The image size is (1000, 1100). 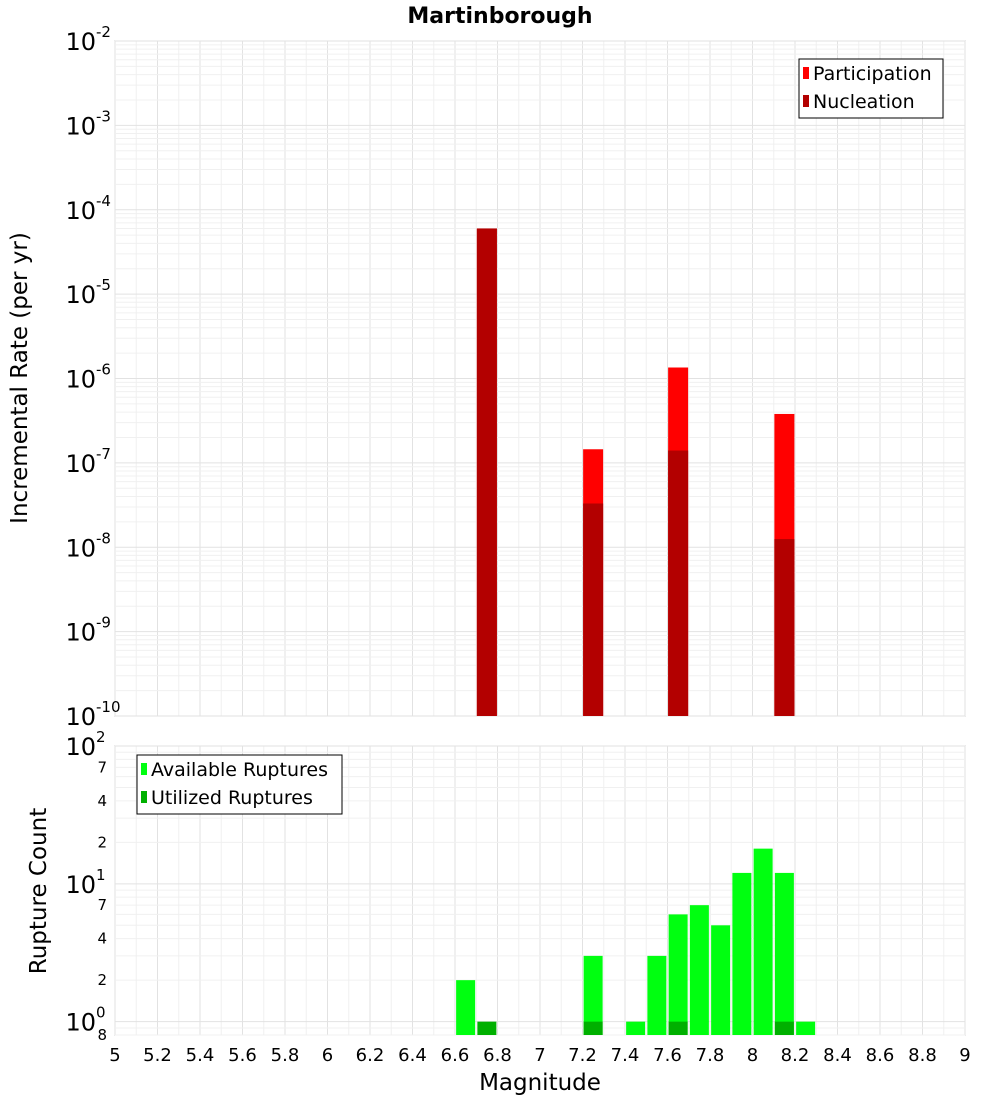 What do you see at coordinates (103, 370) in the screenshot?
I see `top-y-tick-exponent: -6` at bounding box center [103, 370].